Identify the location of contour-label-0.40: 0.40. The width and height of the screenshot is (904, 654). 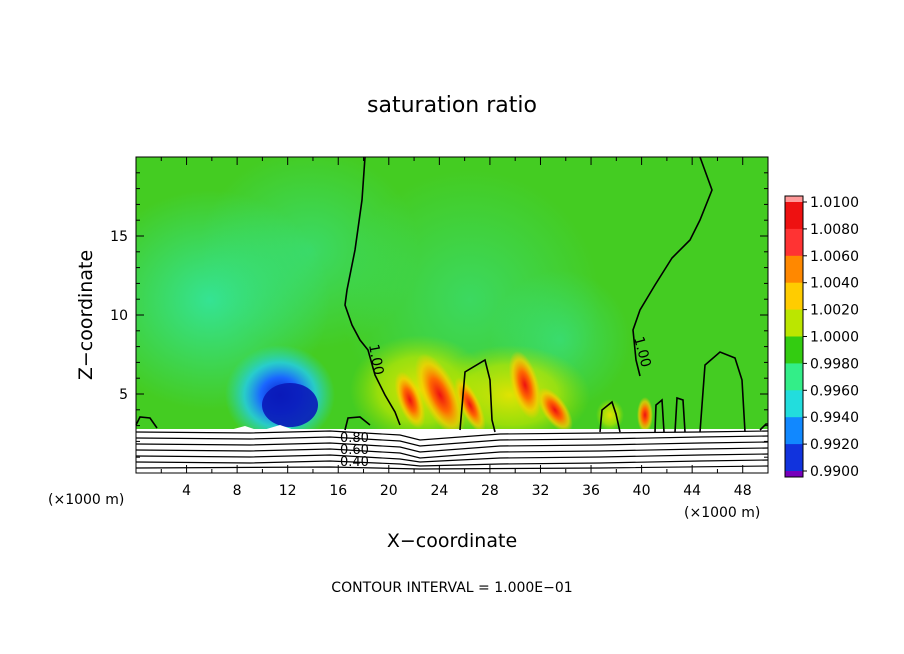
(354, 462).